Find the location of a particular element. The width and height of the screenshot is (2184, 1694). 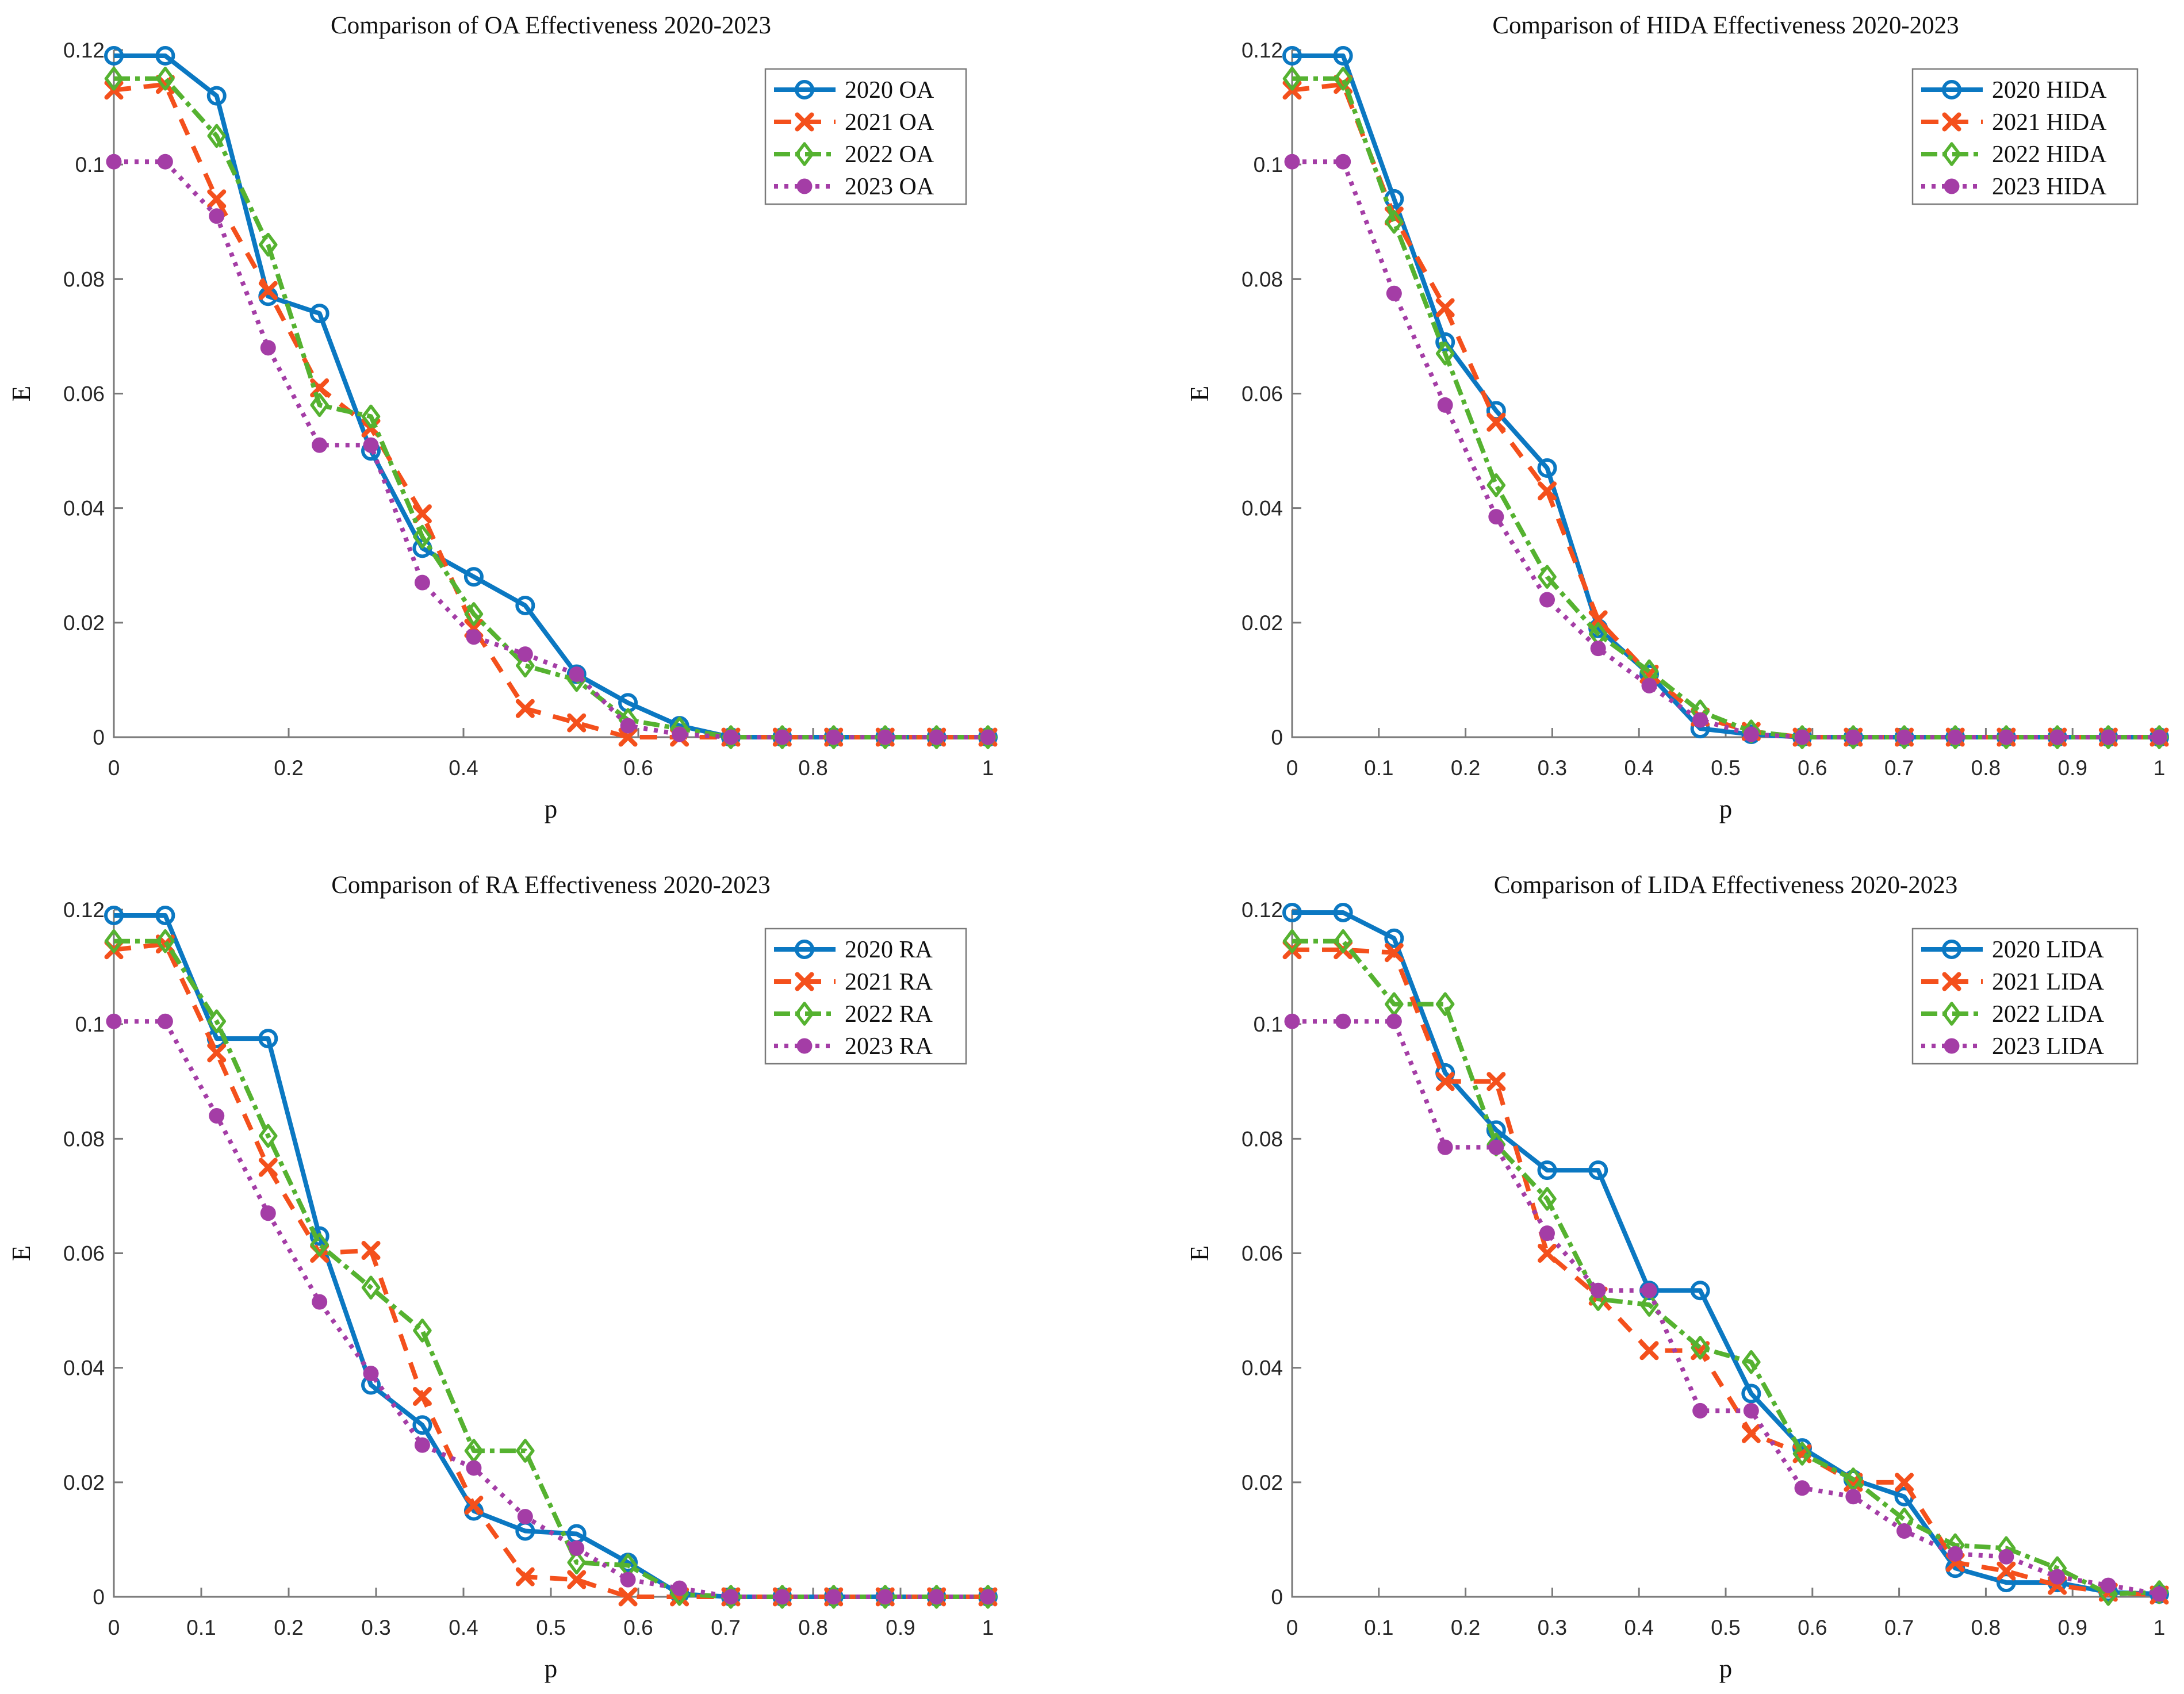

legend-label: 2021 OA is located at coordinates (889, 122).